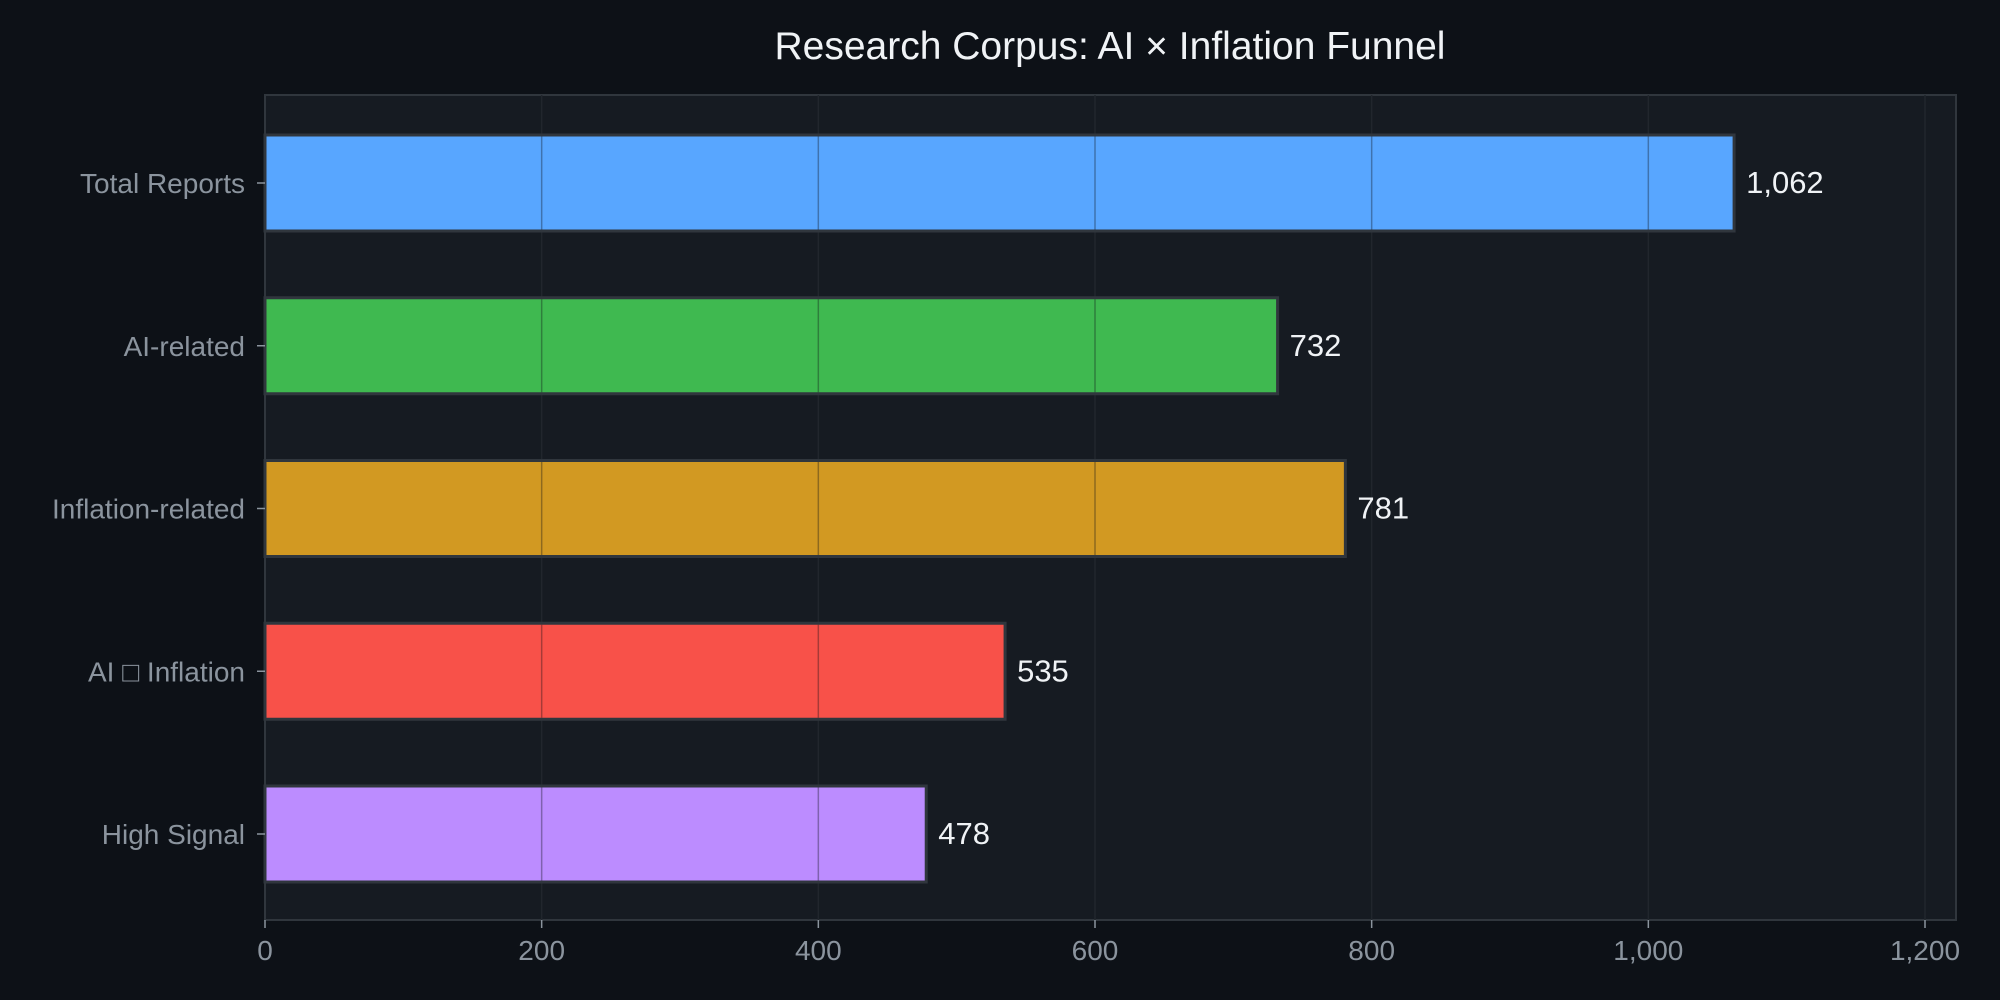 The image size is (2000, 1000). What do you see at coordinates (166, 671) in the screenshot?
I see `category-label: AI □ Inflation` at bounding box center [166, 671].